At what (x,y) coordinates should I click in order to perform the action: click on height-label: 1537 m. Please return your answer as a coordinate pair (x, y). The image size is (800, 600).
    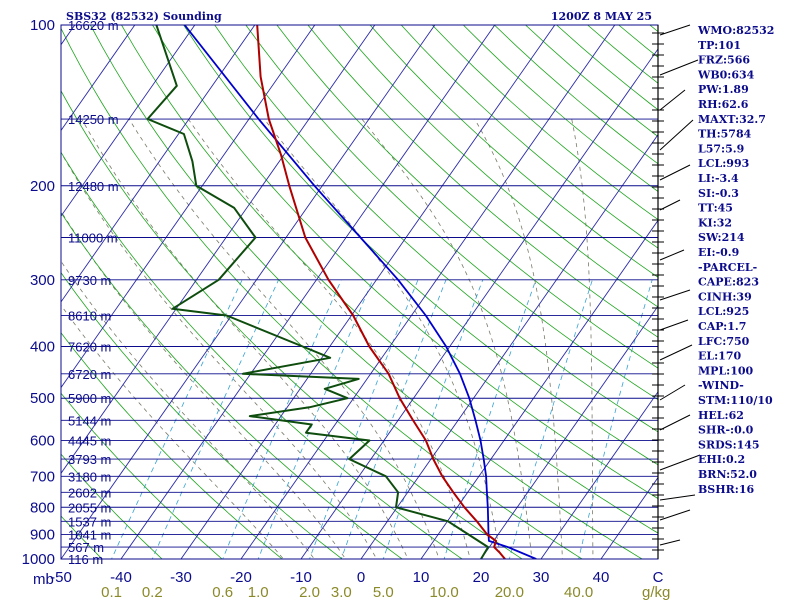
    Looking at the image, I should click on (89, 521).